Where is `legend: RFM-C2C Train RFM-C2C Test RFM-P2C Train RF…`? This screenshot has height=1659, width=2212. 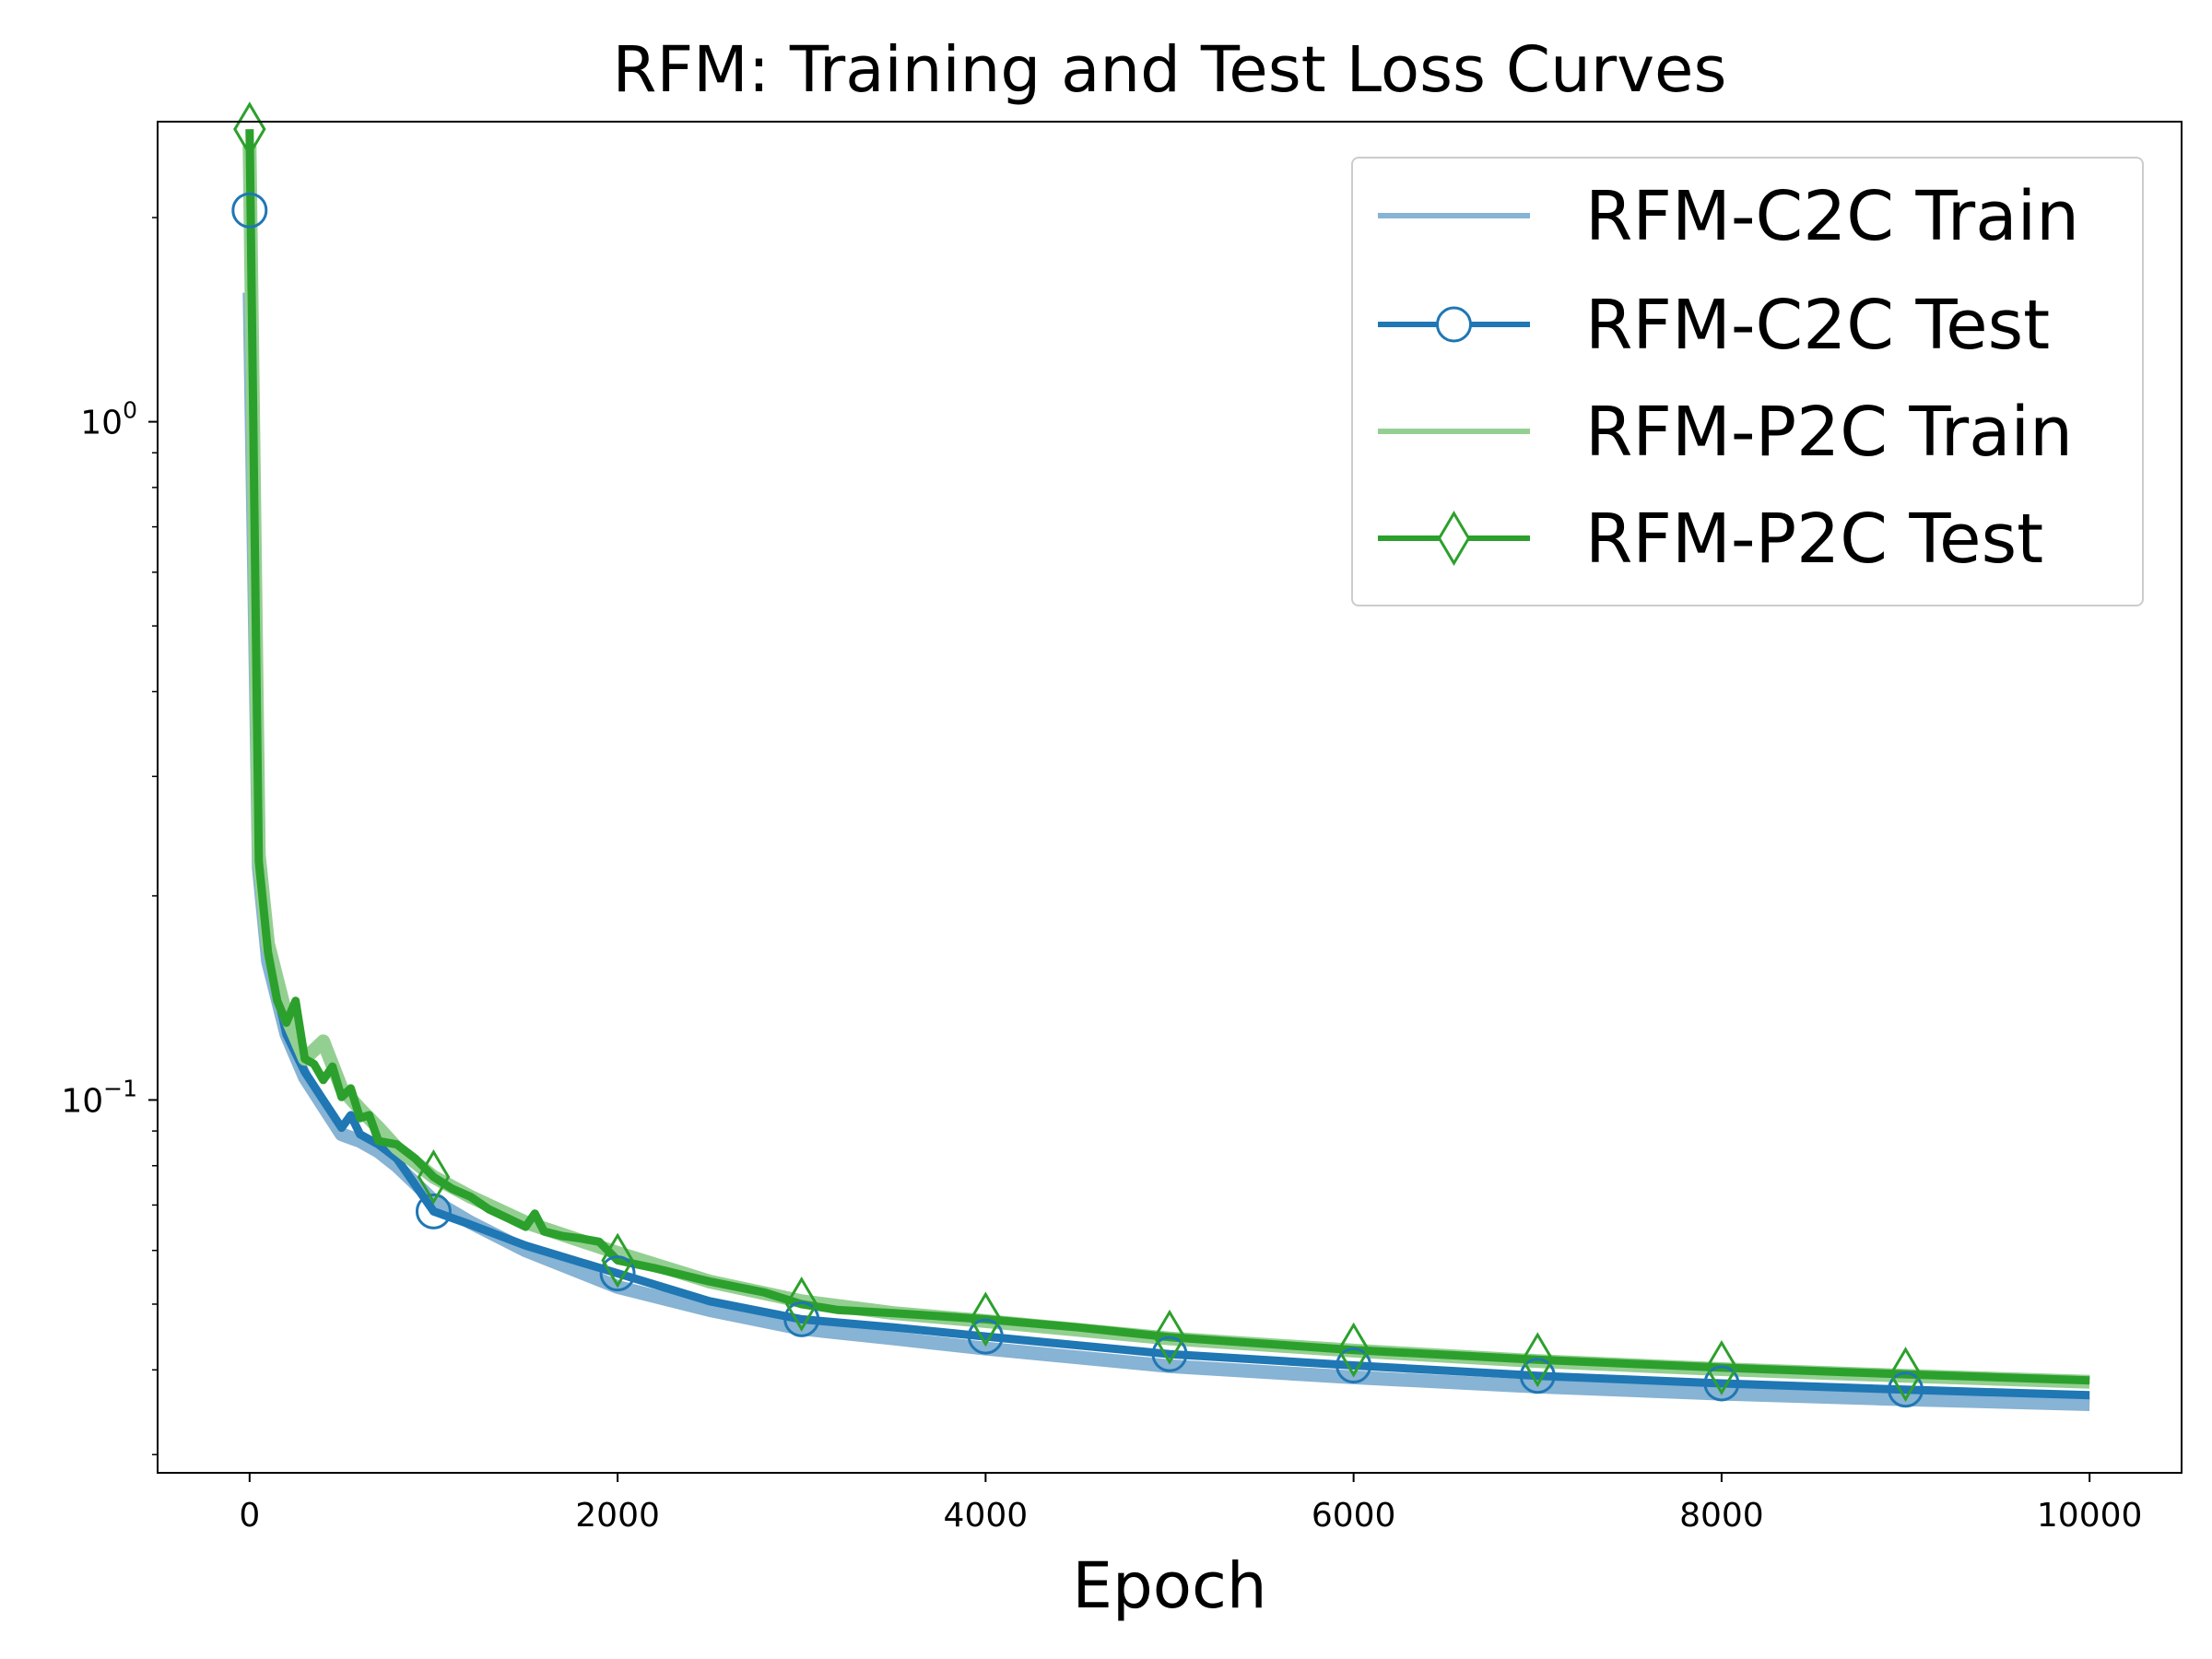 legend: RFM-C2C Train RFM-C2C Test RFM-P2C Train RF… is located at coordinates (1747, 381).